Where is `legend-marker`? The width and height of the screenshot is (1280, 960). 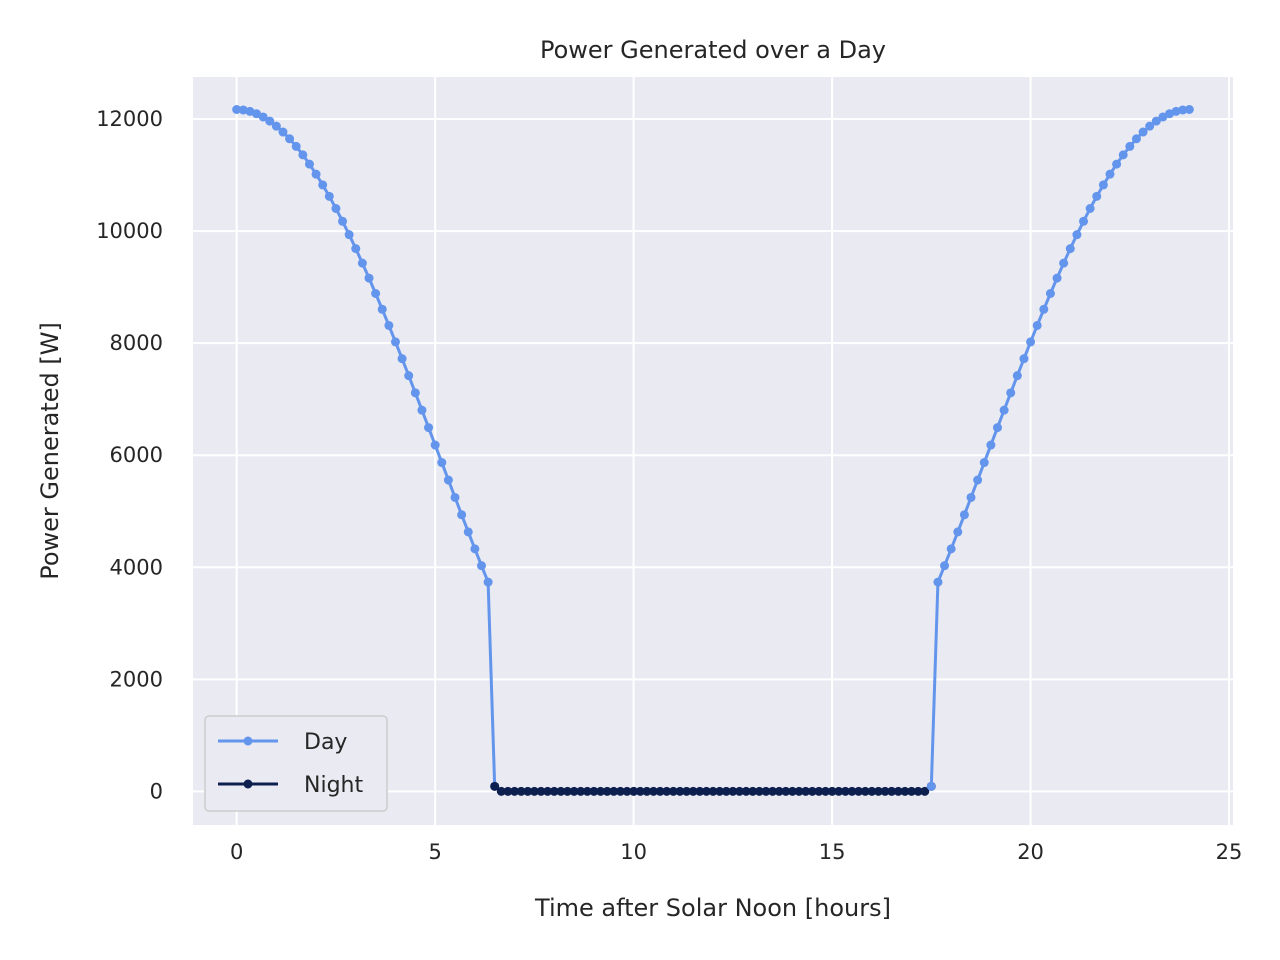 legend-marker is located at coordinates (248, 741).